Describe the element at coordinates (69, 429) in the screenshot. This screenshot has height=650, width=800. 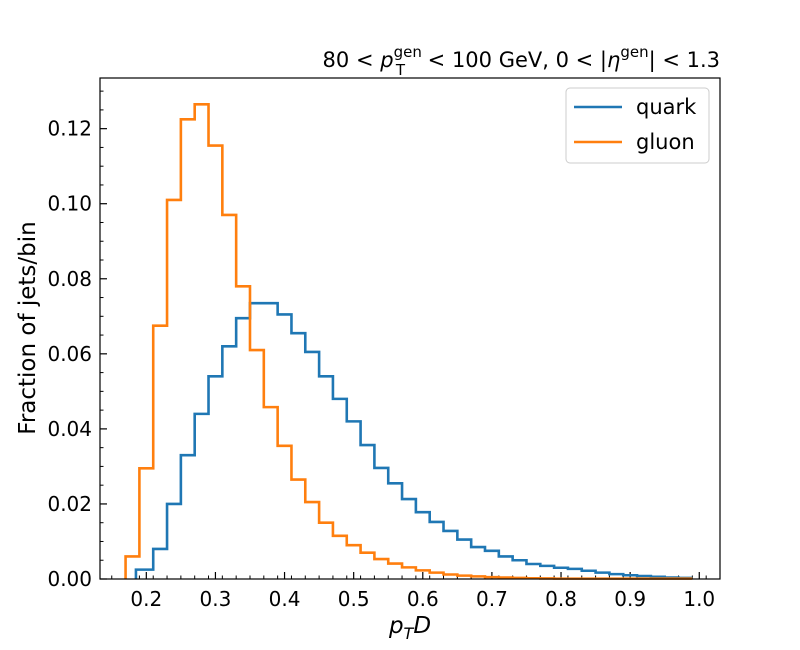
I see `y-tick-label: 0.04` at that location.